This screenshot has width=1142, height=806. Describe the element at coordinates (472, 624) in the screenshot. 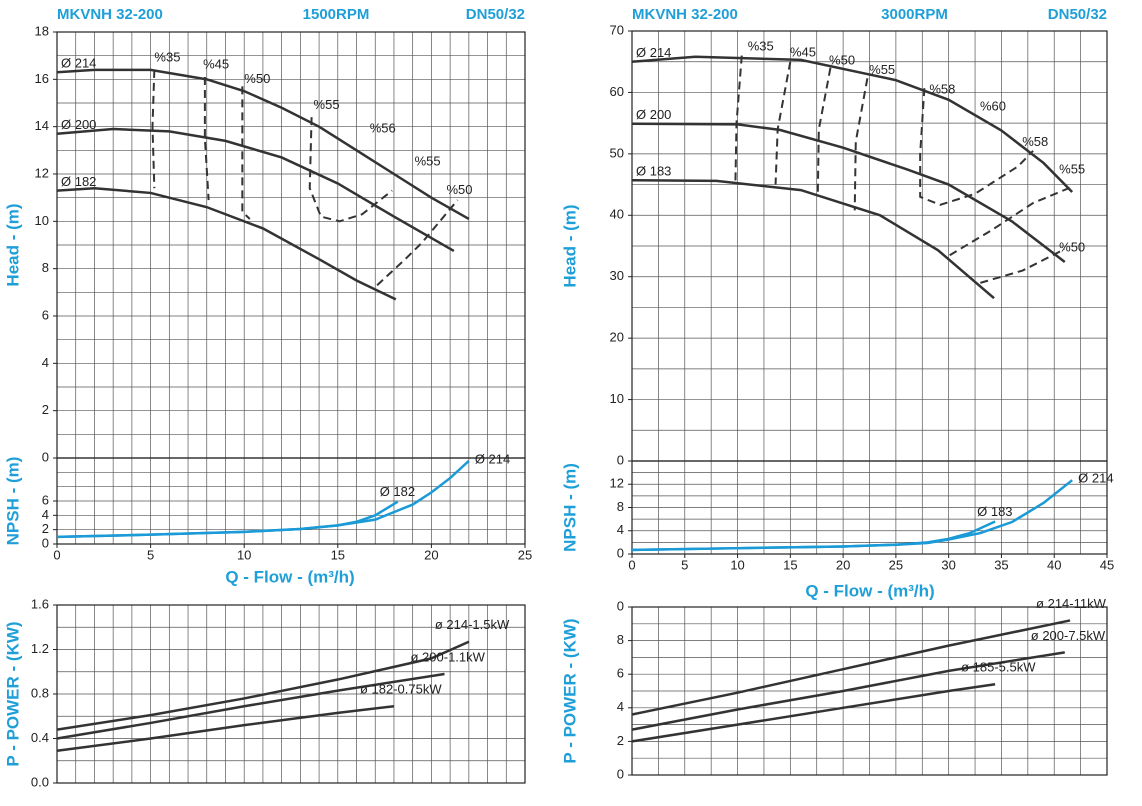

I see `curve-label: ø 214-1.5kW` at that location.